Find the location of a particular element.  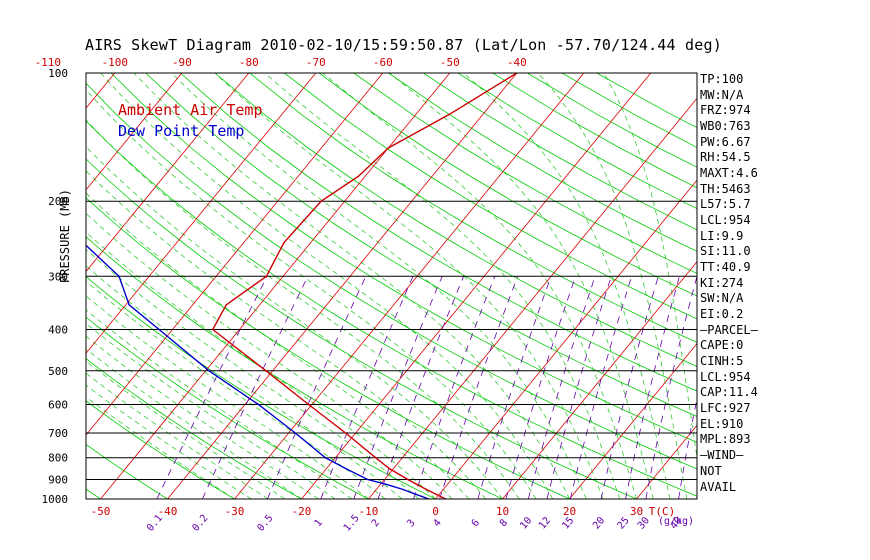

index-ei: EI:0.2 is located at coordinates (722, 314).